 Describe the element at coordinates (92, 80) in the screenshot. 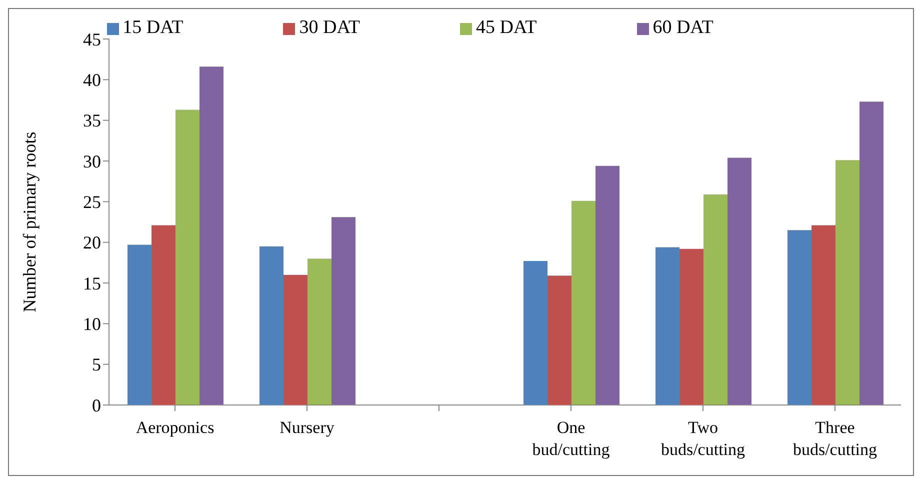

I see `y-tick-label: 40` at that location.